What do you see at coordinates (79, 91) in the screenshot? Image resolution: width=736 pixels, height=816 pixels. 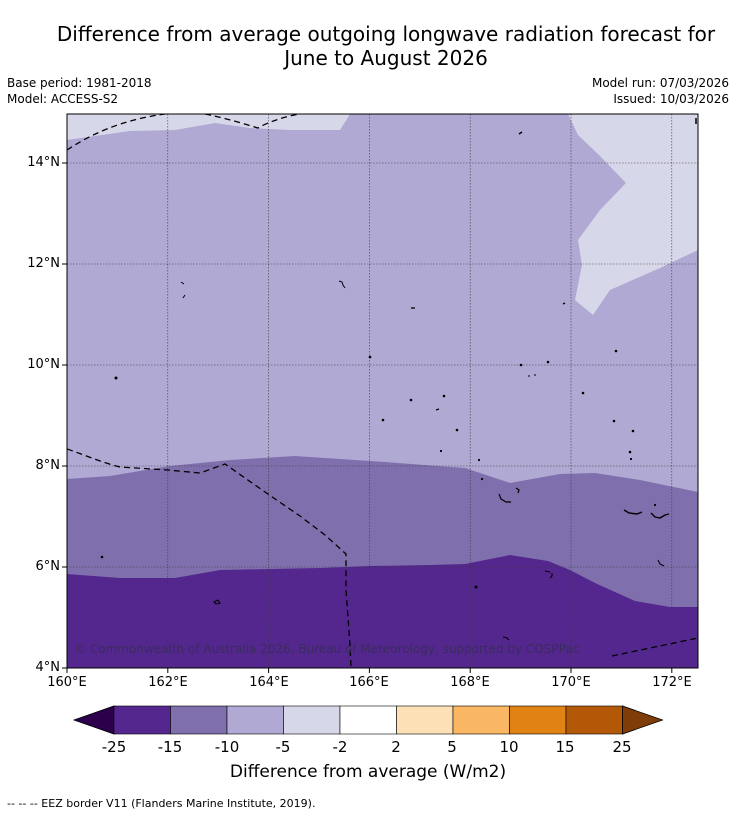 I see `meta-left: Base period: 1981-2018 Model: ACCESS-S2` at bounding box center [79, 91].